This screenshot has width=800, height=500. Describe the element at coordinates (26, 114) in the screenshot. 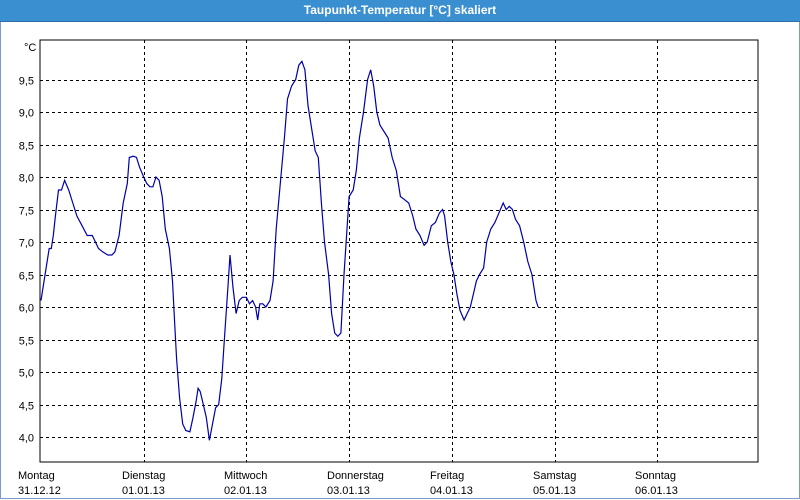

I see `y-tick-label: 9,0` at that location.